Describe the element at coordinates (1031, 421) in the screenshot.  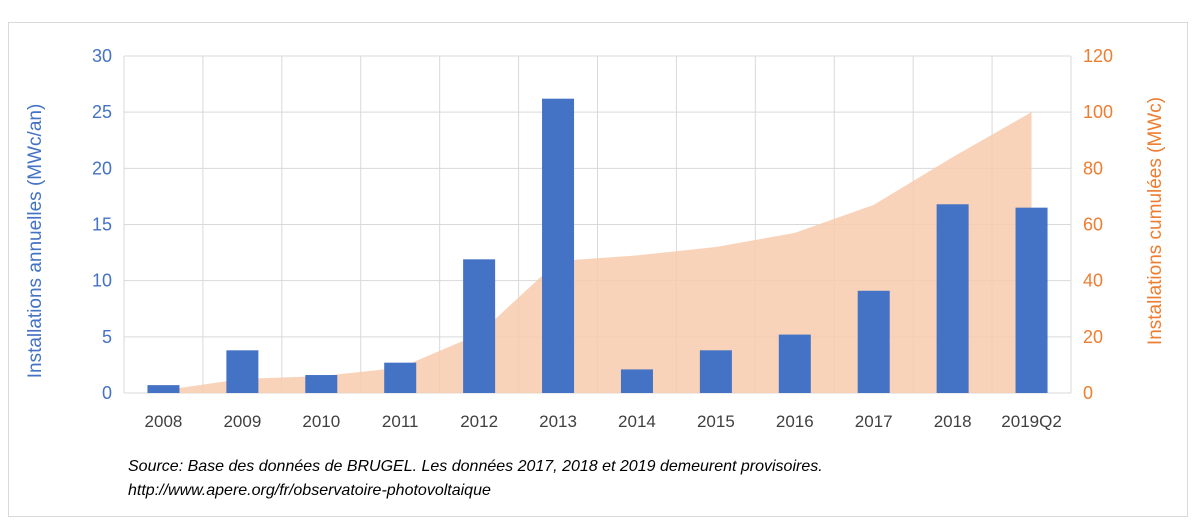
I see `x-tick-label: 2019Q2` at that location.